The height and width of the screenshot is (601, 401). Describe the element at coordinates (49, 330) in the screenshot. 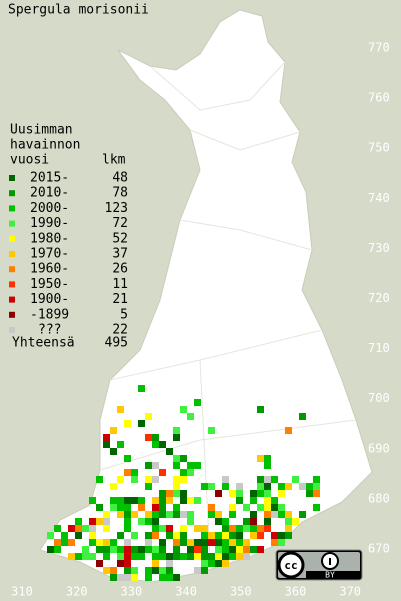

I see `legend-label: ???` at that location.